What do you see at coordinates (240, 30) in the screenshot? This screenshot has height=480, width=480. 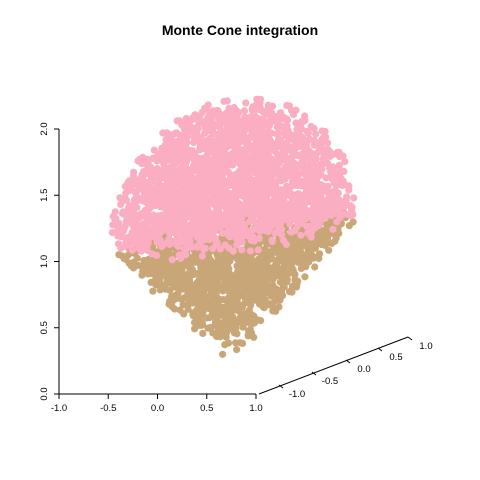 I see `chart-title: Monte Cone integration` at bounding box center [240, 30].